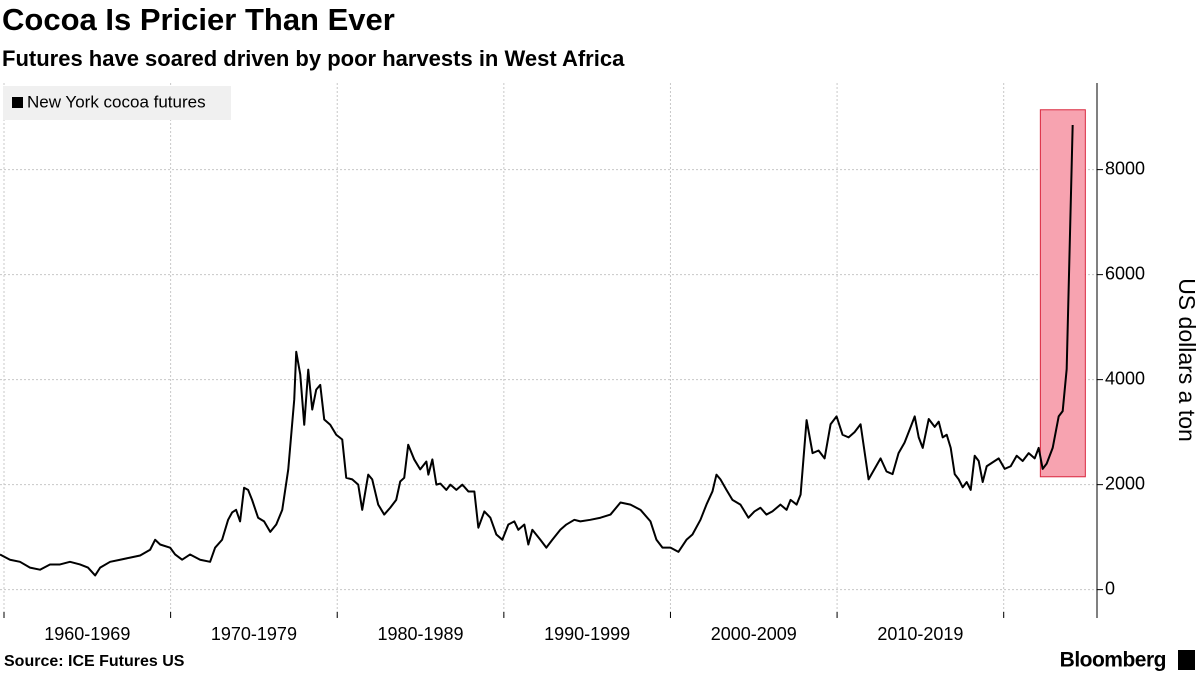 This screenshot has width=1200, height=675. Describe the element at coordinates (1187, 360) in the screenshot. I see `y-axis-label: US dollars a ton` at that location.